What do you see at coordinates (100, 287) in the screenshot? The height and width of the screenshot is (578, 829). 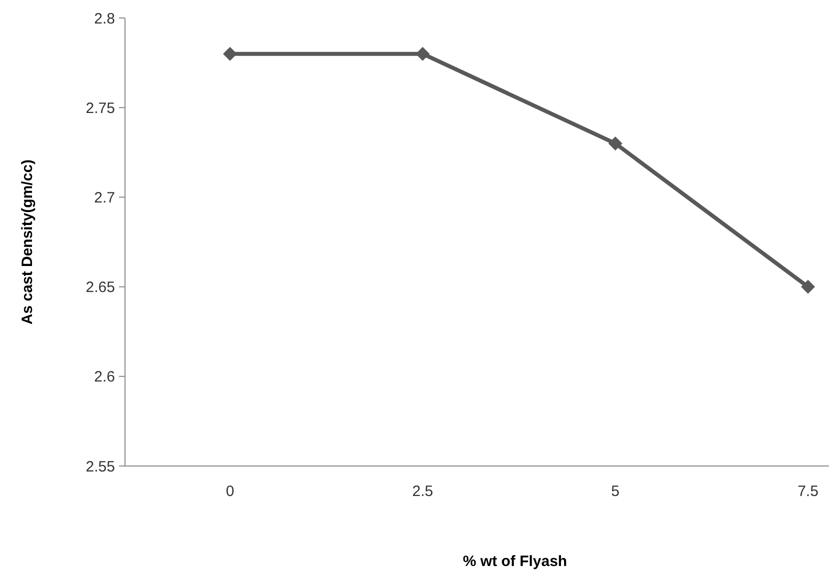 I see `y-tick-label: 2.65` at bounding box center [100, 287].